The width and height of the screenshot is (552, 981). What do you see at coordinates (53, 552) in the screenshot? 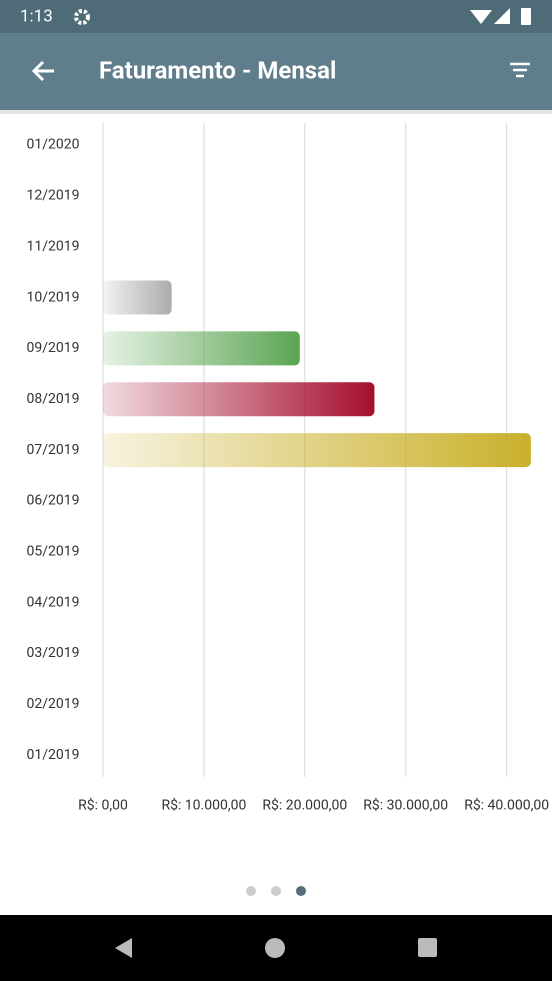
I see `y-tick-label: 05/2019` at bounding box center [53, 552].